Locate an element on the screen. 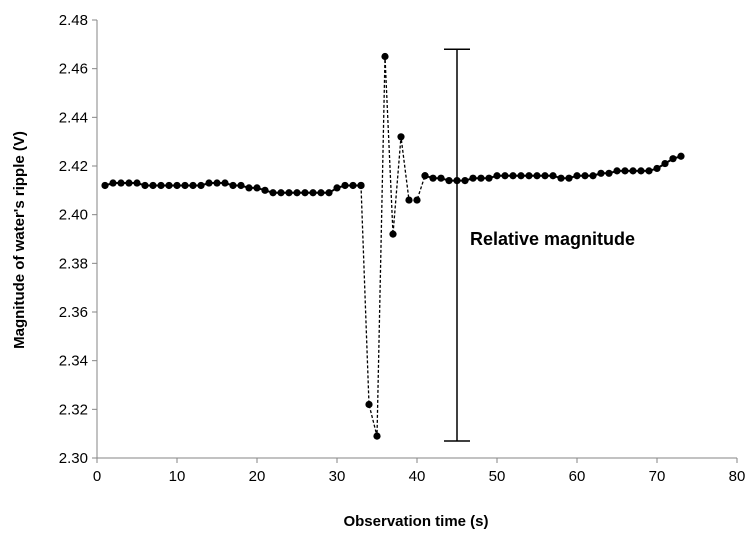  x-tick-label: 50 is located at coordinates (497, 476).